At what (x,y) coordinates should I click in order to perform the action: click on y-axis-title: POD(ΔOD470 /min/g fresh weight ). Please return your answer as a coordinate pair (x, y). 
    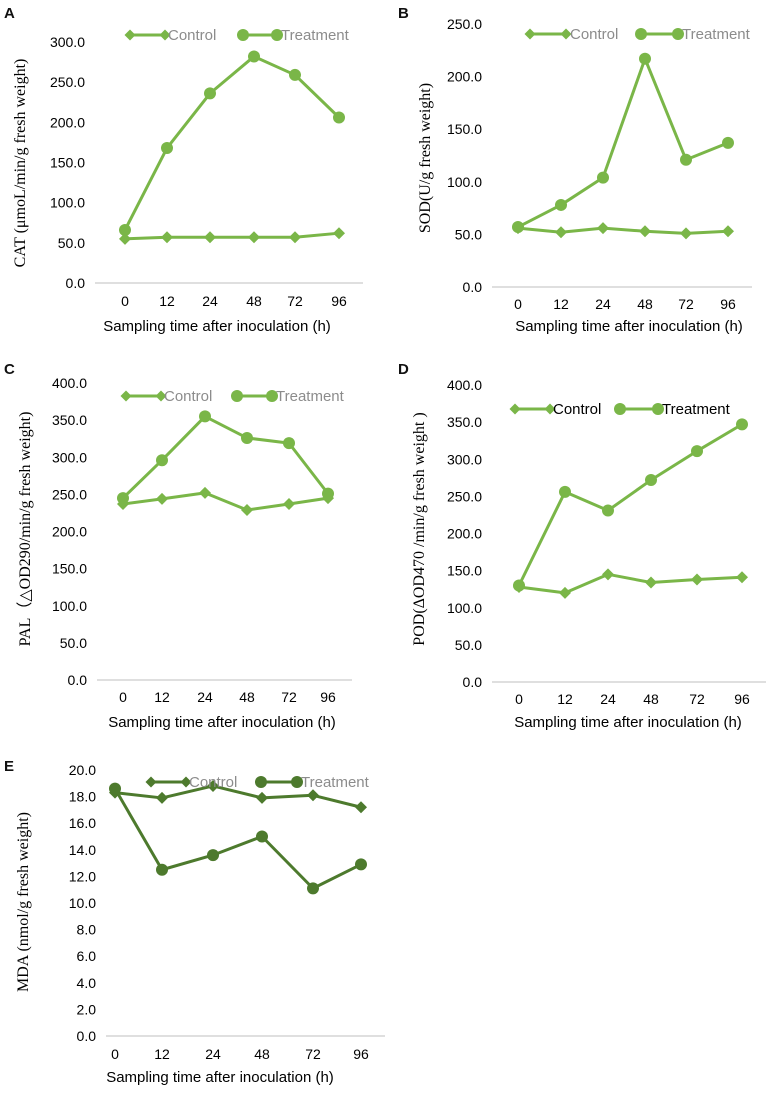
    Looking at the image, I should click on (419, 528).